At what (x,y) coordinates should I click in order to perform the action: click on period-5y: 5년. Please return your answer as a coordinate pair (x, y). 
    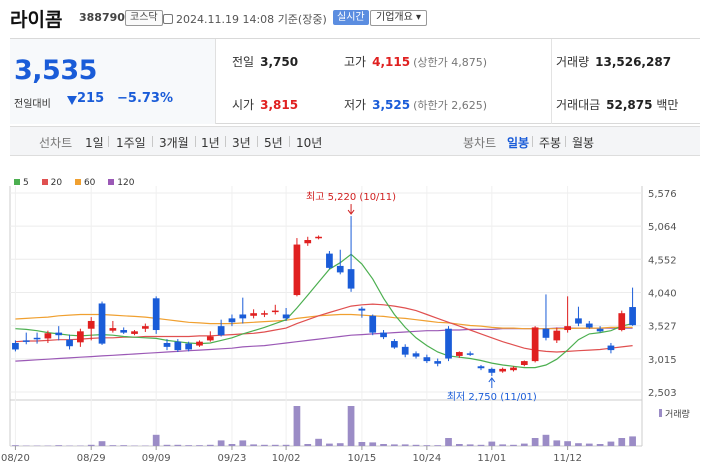
    Looking at the image, I should click on (273, 143).